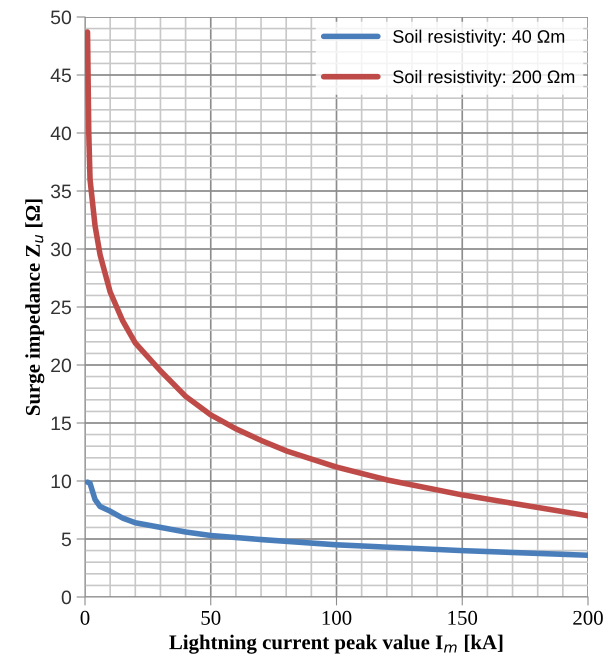 Image resolution: width=615 pixels, height=666 pixels. Describe the element at coordinates (61, 133) in the screenshot. I see `y-tick-label: 40` at that location.